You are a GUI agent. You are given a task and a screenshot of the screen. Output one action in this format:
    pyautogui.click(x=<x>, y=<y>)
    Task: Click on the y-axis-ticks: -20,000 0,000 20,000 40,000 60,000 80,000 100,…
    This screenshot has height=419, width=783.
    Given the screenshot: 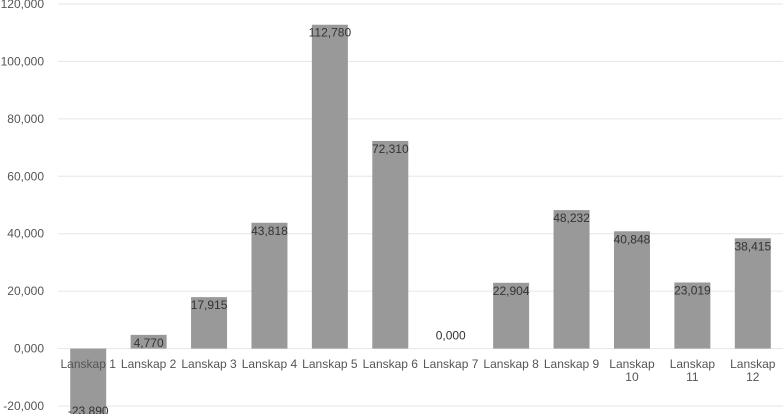 What is the action you would take?
    pyautogui.click(x=23, y=206)
    